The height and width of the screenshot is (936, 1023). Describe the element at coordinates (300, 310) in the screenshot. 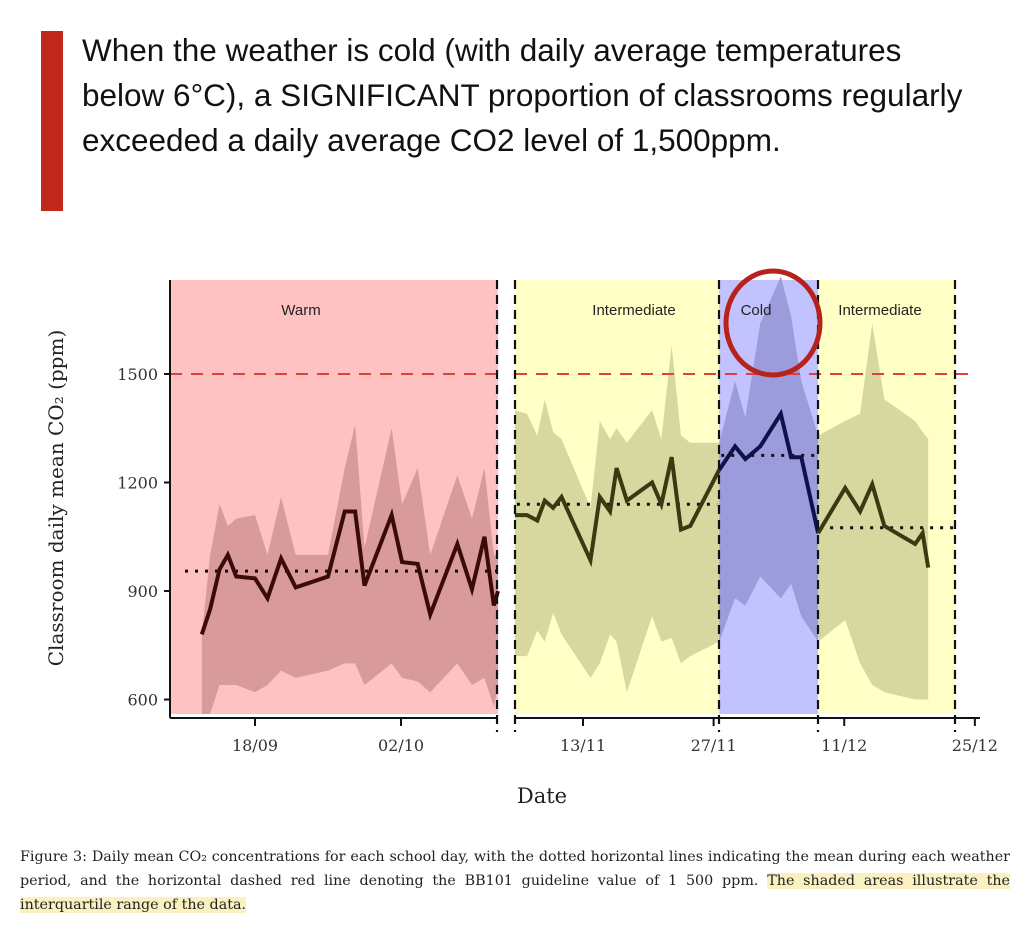

I see `period-label-0: Warm` at that location.